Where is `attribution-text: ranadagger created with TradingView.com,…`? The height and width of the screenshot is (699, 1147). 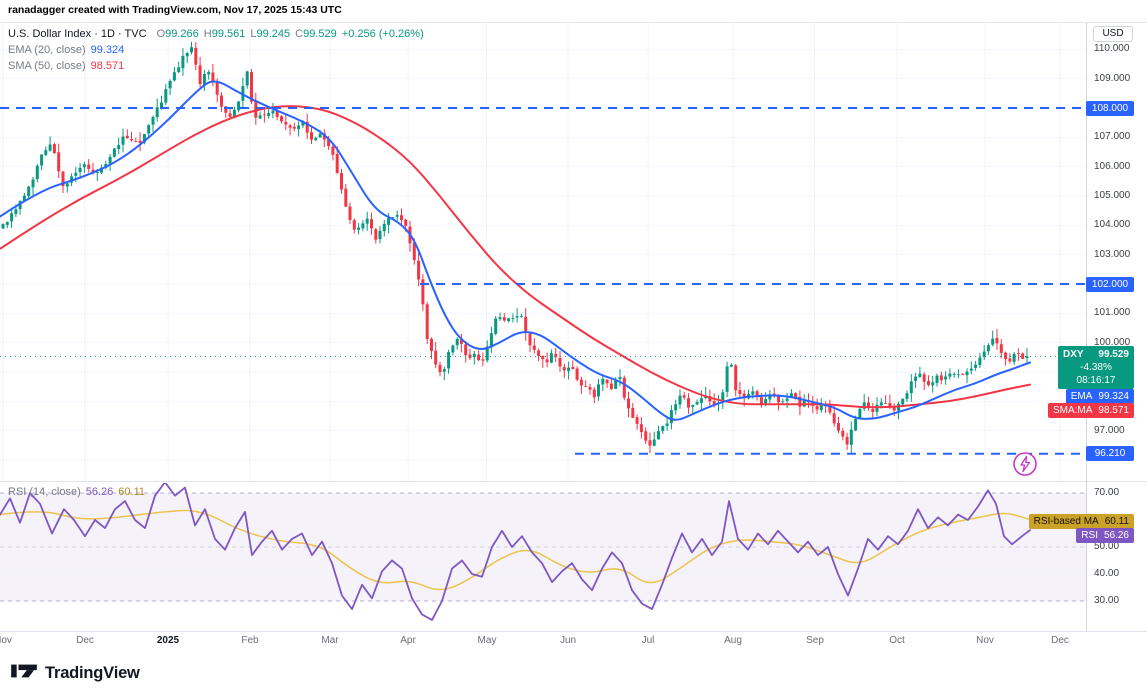 attribution-text: ranadagger created with TradingView.com,… is located at coordinates (175, 10).